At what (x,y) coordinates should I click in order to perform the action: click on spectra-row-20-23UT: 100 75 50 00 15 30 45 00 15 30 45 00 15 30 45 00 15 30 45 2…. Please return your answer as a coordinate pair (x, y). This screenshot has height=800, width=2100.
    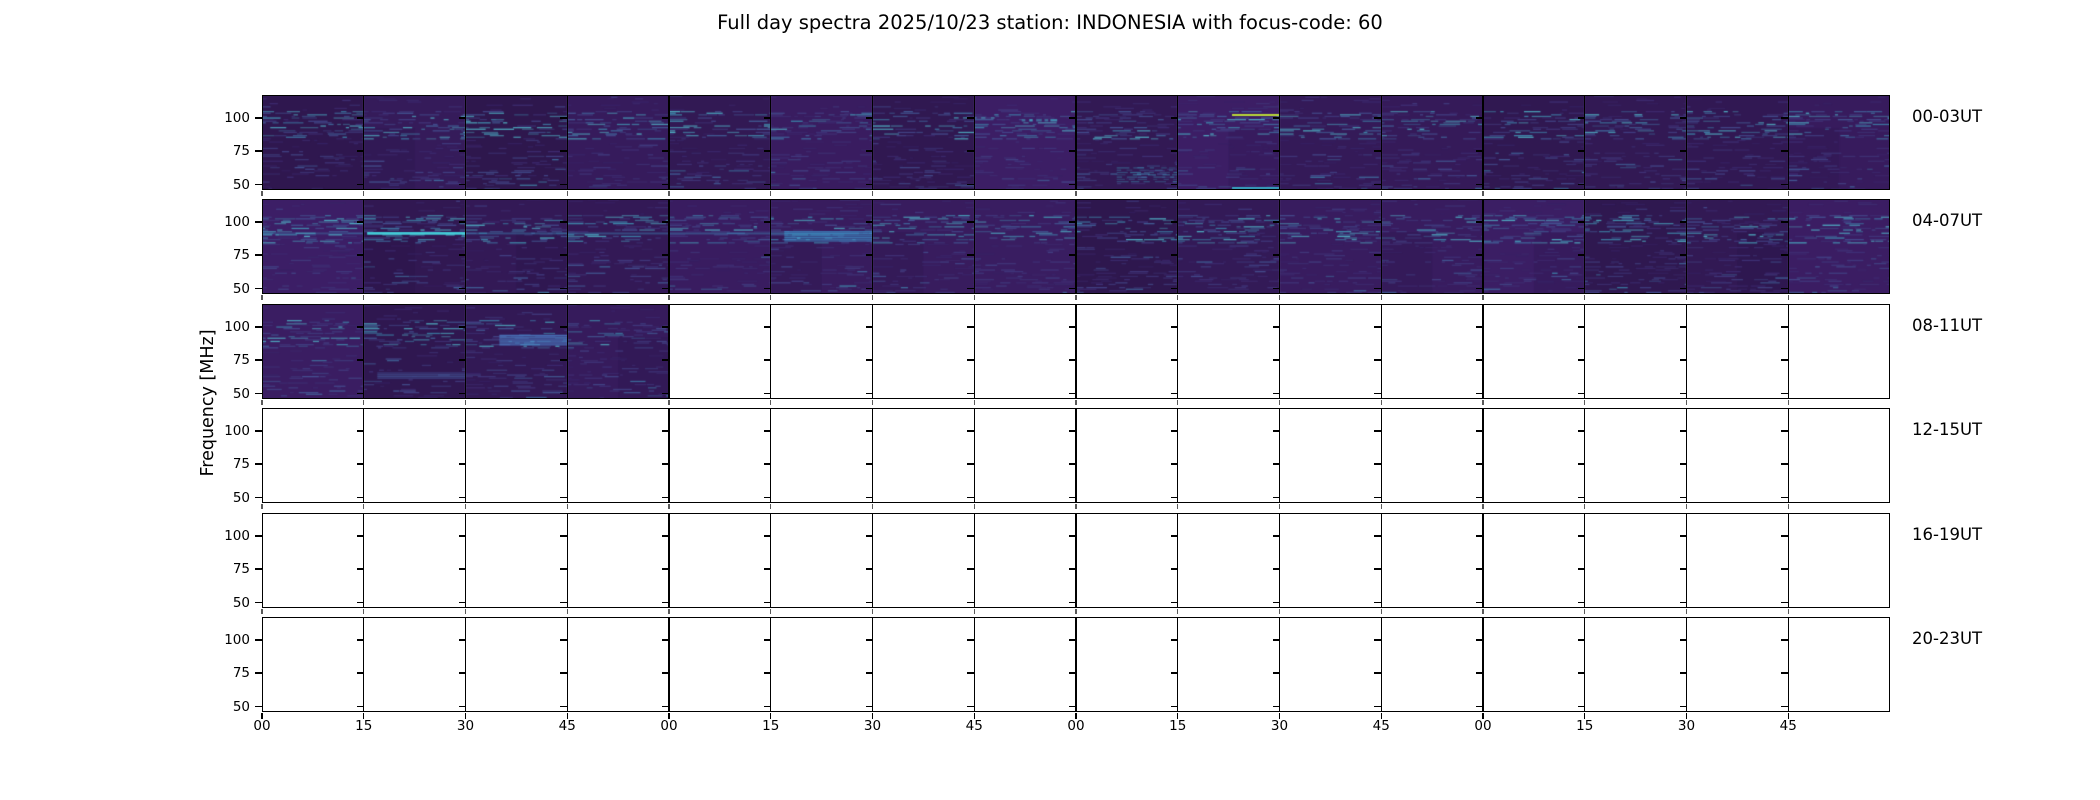
    Looking at the image, I should click on (1103, 675).